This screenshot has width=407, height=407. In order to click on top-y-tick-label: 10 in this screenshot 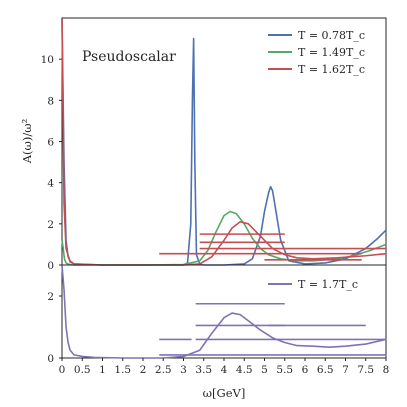, I will do `click(47, 60)`.